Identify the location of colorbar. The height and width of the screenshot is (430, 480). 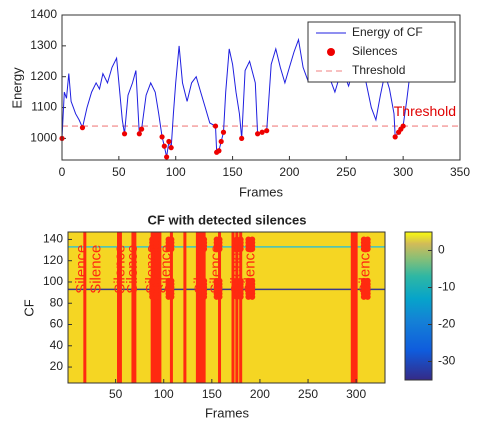
(418, 306).